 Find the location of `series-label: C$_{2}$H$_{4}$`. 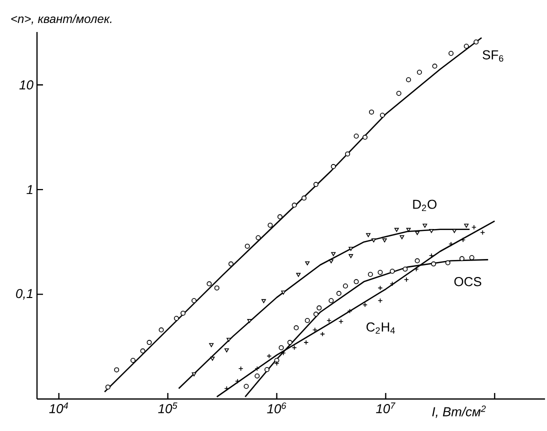

series-label: C$_{2}$H$_{4}$ is located at coordinates (380, 328).